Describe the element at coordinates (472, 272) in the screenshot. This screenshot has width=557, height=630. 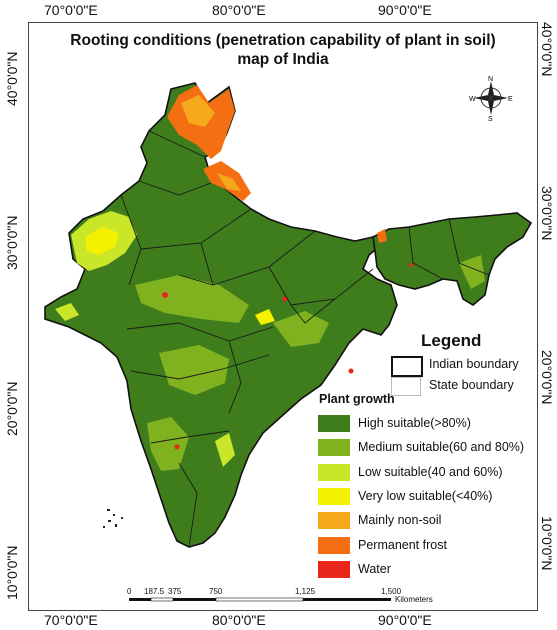
I see `northeast-medium-region` at that location.